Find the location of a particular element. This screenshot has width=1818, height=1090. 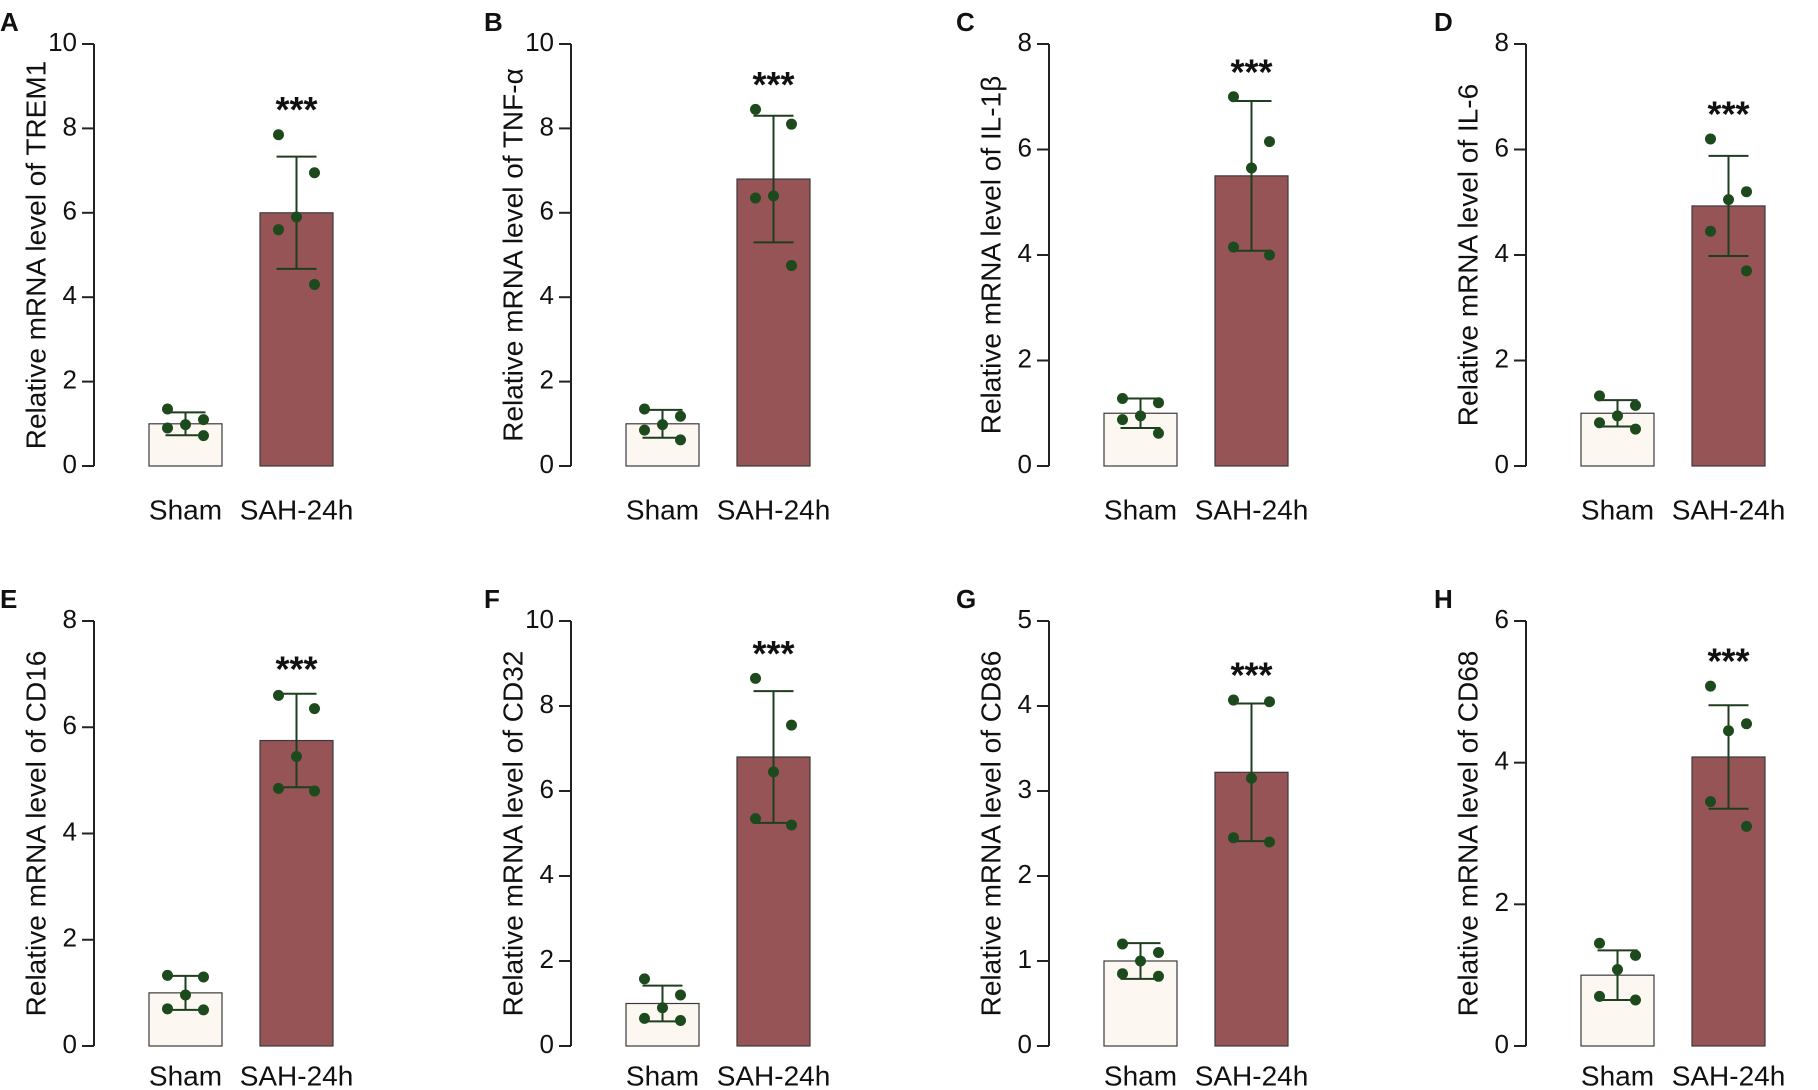

panel-letter: H is located at coordinates (1443, 599).